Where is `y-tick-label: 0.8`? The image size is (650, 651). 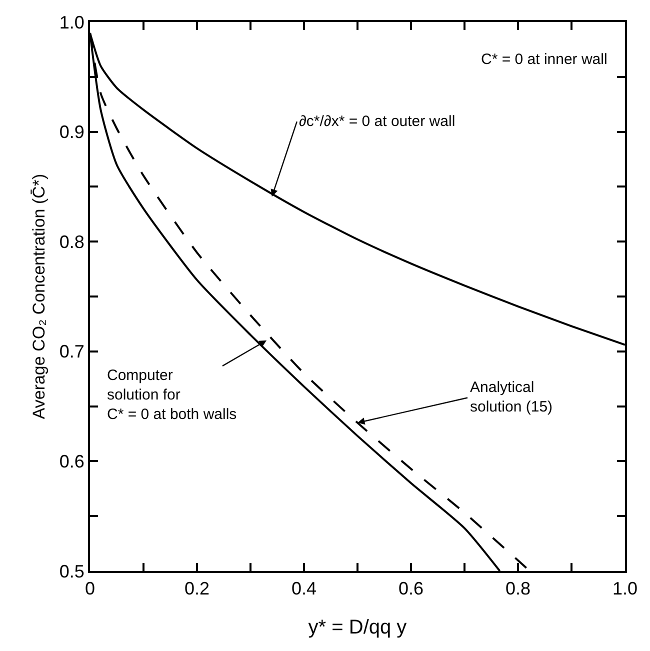
y-tick-label: 0.8 is located at coordinates (71, 242).